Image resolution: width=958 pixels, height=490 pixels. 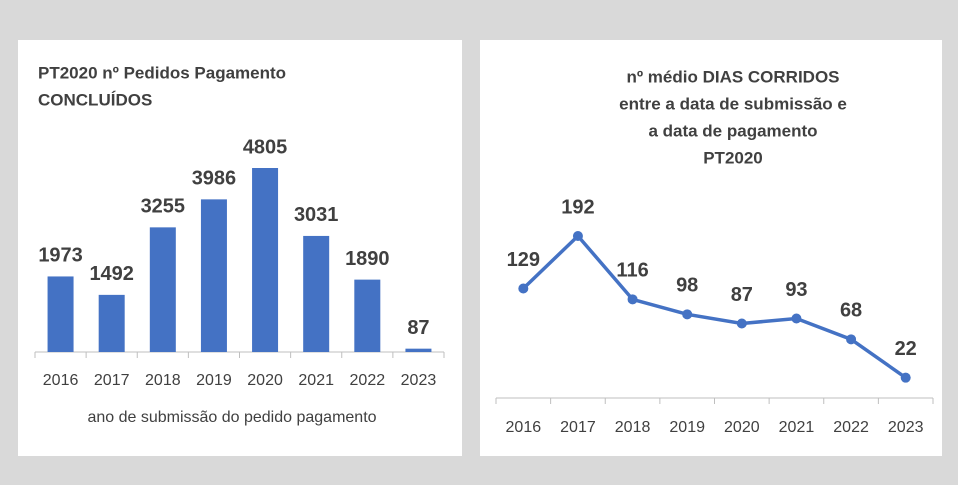 I want to click on data-label: 192, so click(x=577, y=207).